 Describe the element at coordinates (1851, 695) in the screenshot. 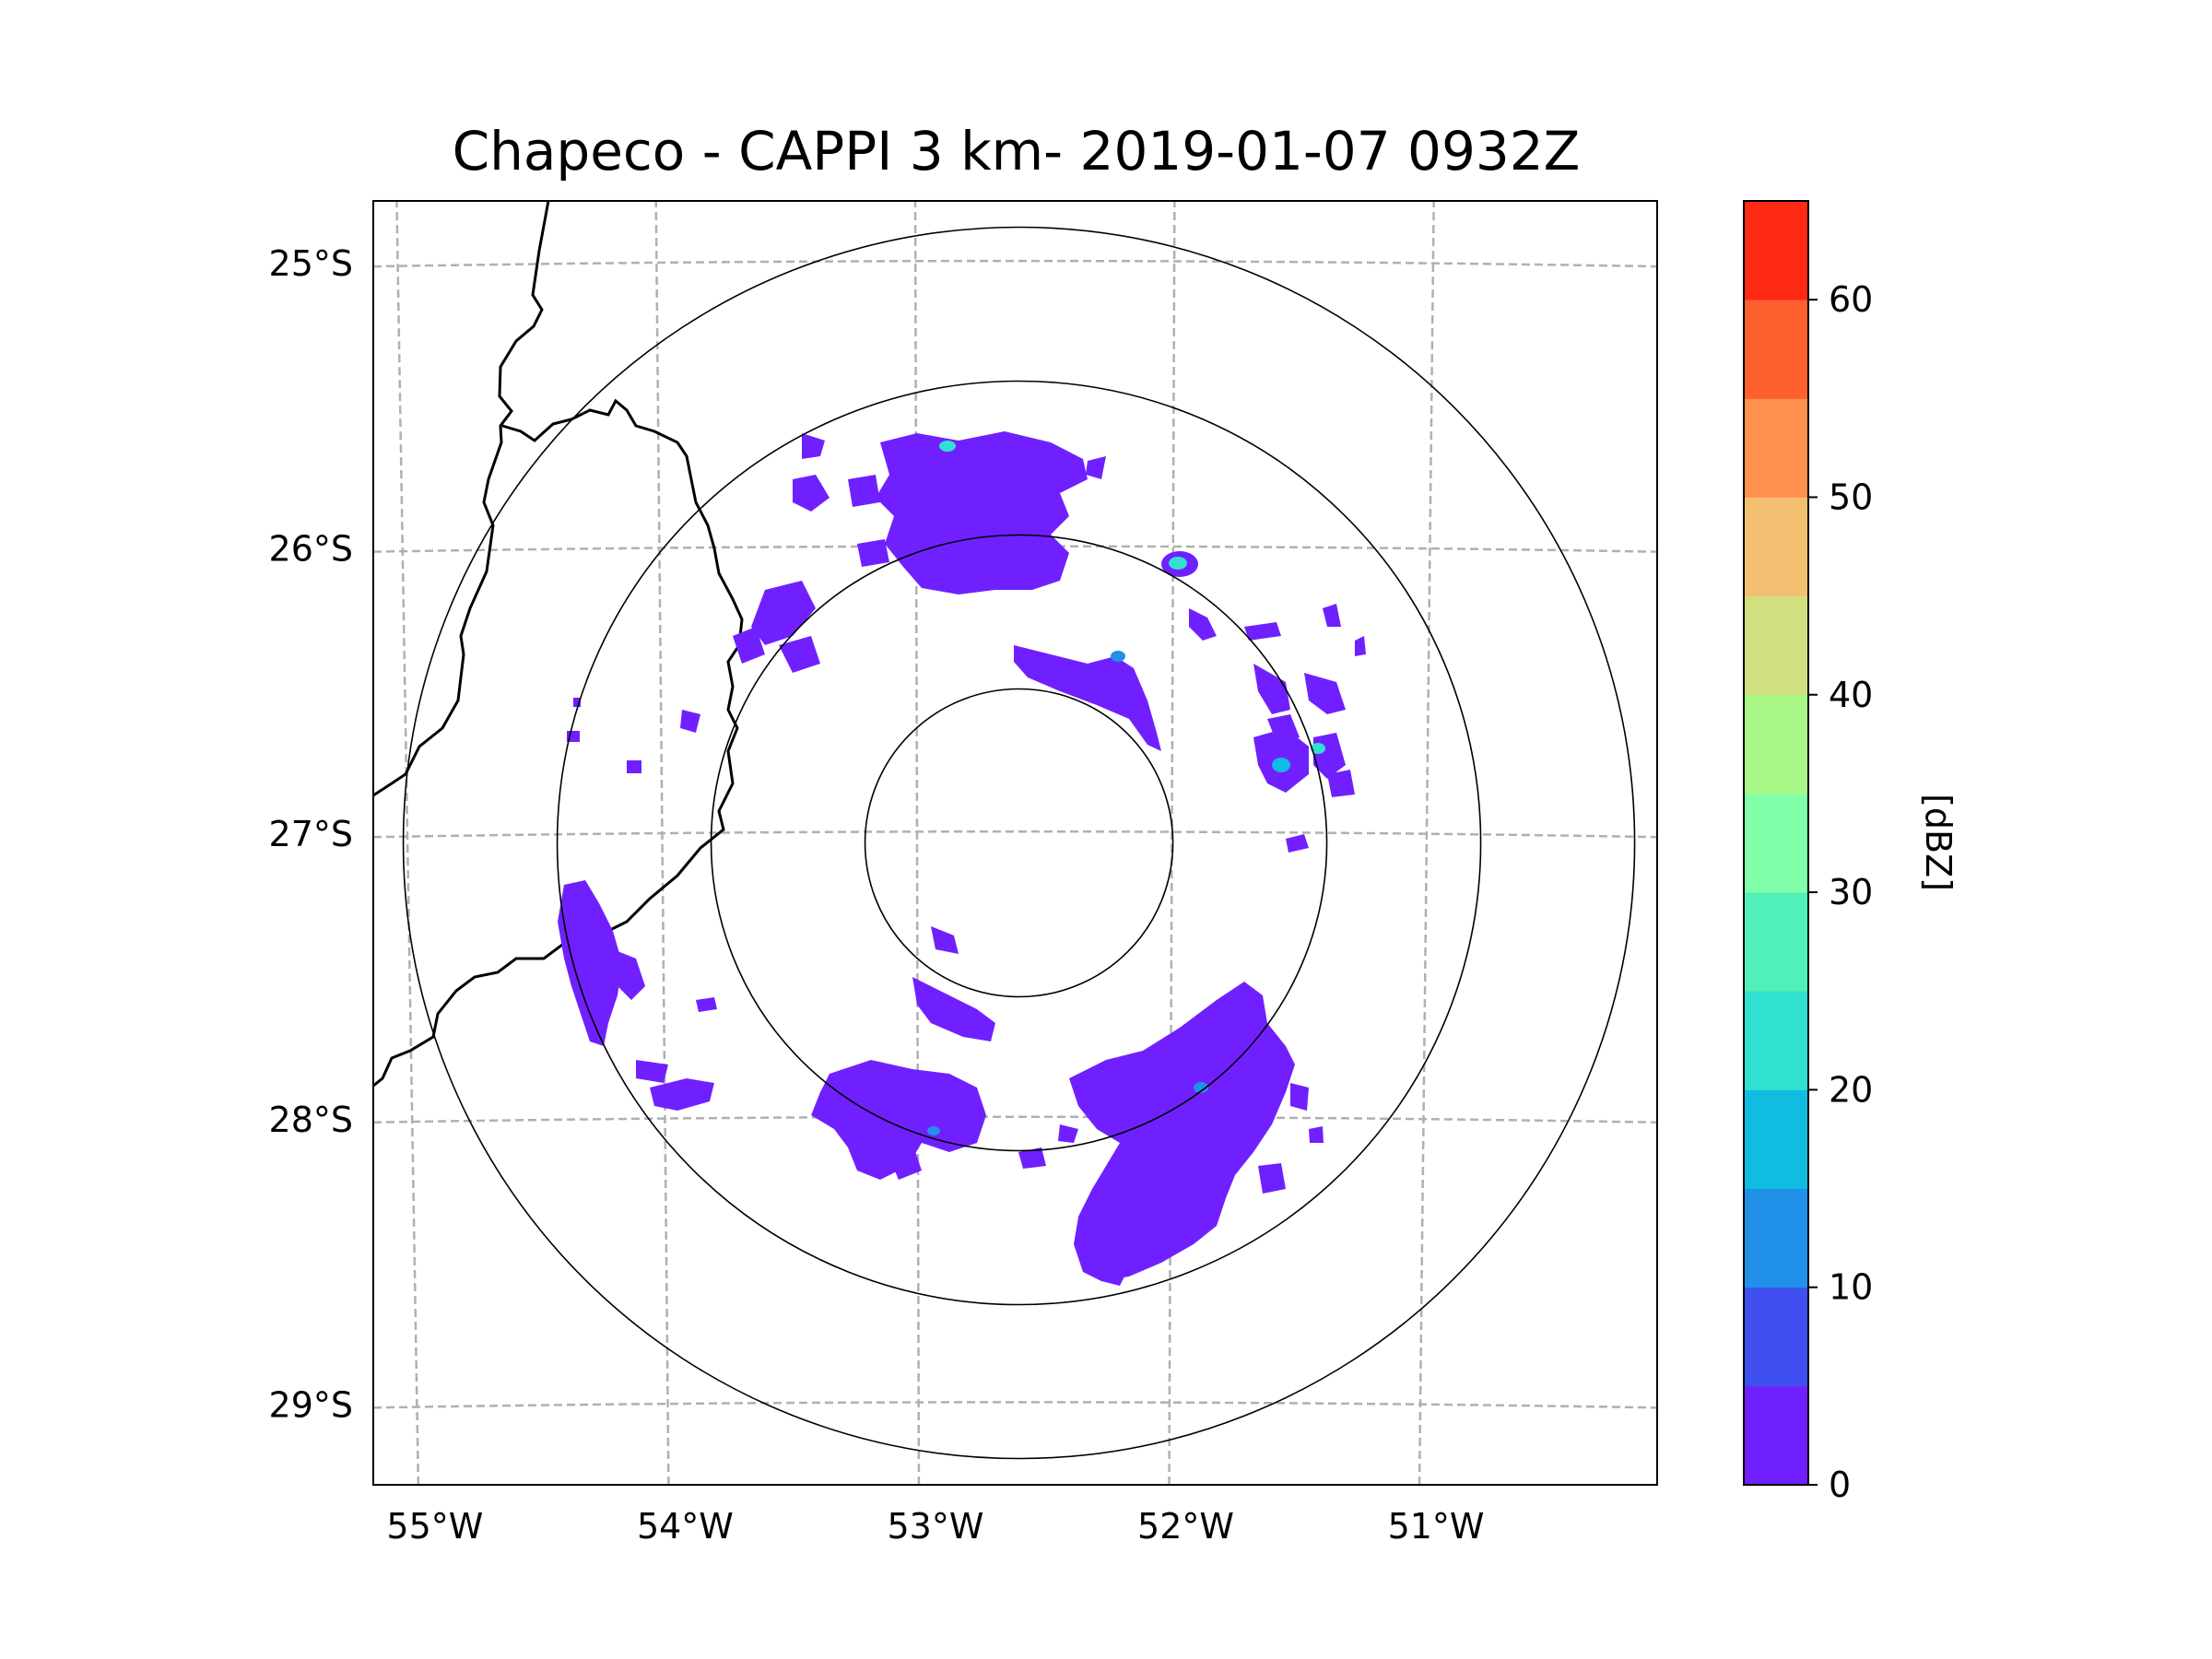

I see `colorbar-tick-label: 40` at that location.